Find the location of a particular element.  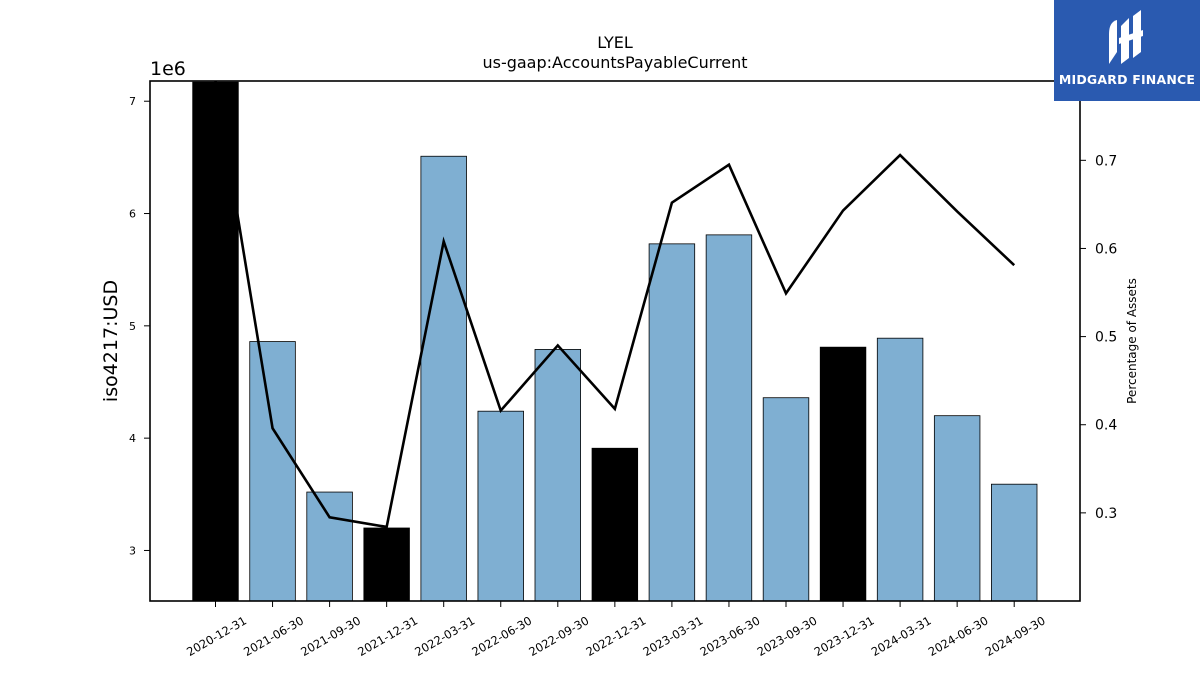

y-tick-label: 4 is located at coordinates (132, 438).